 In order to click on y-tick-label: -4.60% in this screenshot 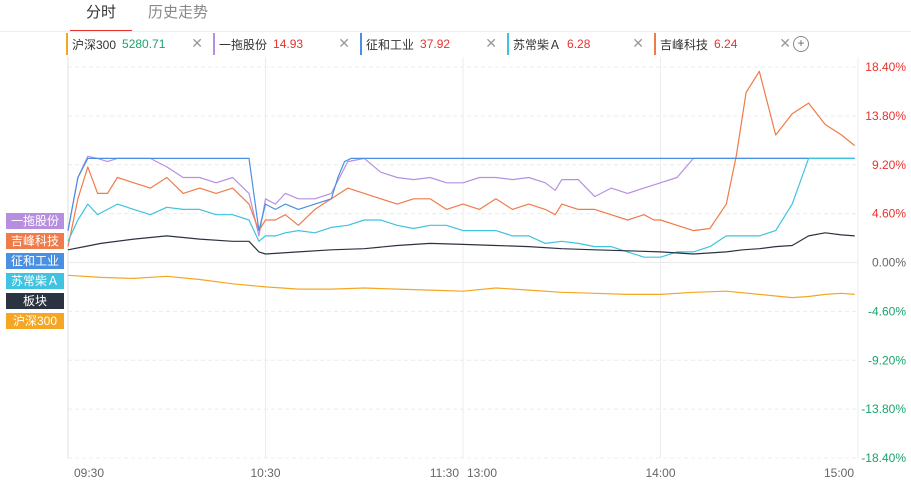, I will do `click(887, 311)`.